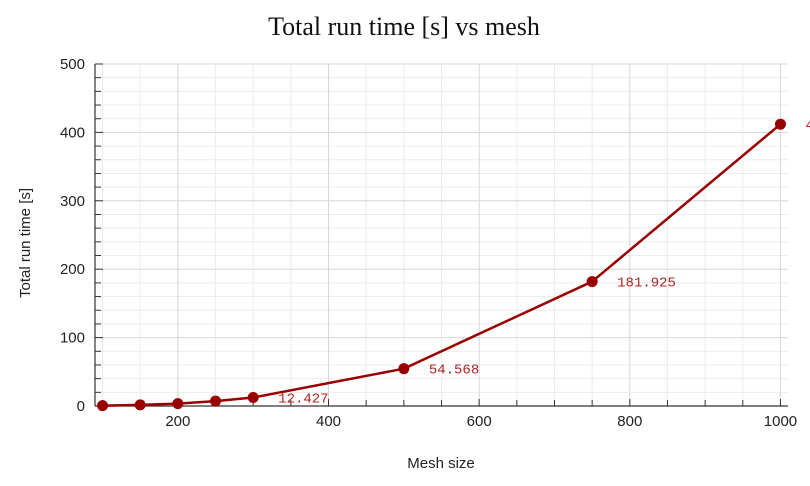 Image resolution: width=810 pixels, height=486 pixels. What do you see at coordinates (479, 421) in the screenshot?
I see `x-tick-label: 600` at bounding box center [479, 421].